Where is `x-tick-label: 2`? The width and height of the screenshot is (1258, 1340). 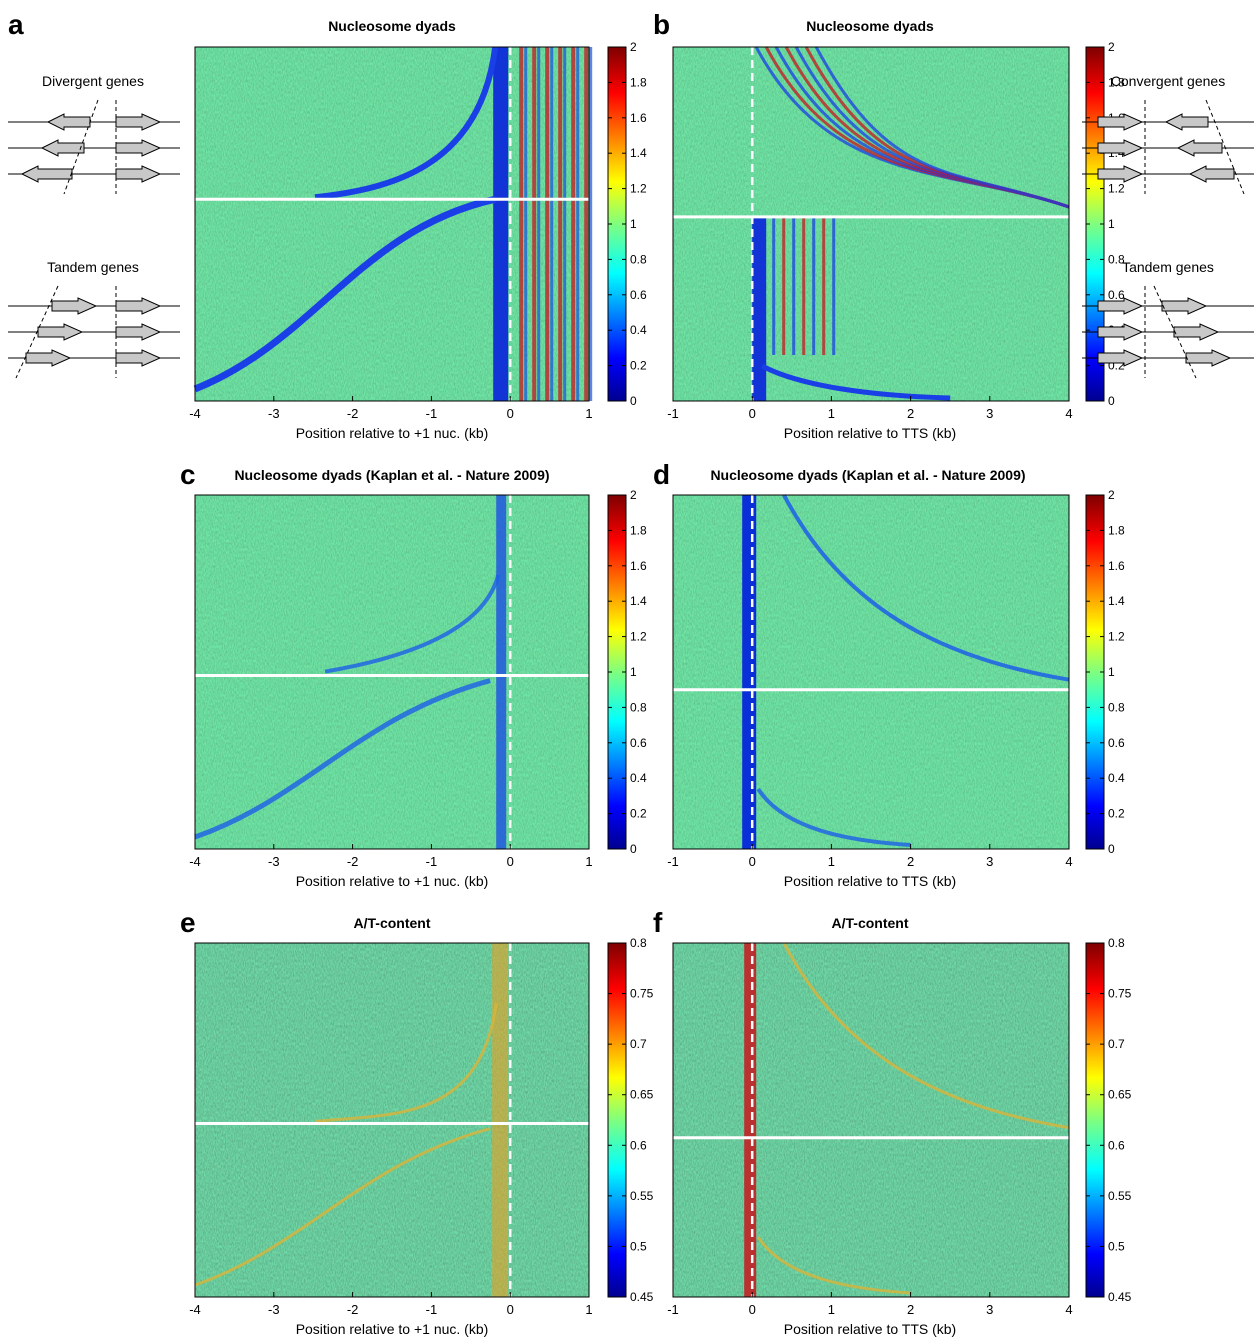 x-tick-label: 2 is located at coordinates (910, 861).